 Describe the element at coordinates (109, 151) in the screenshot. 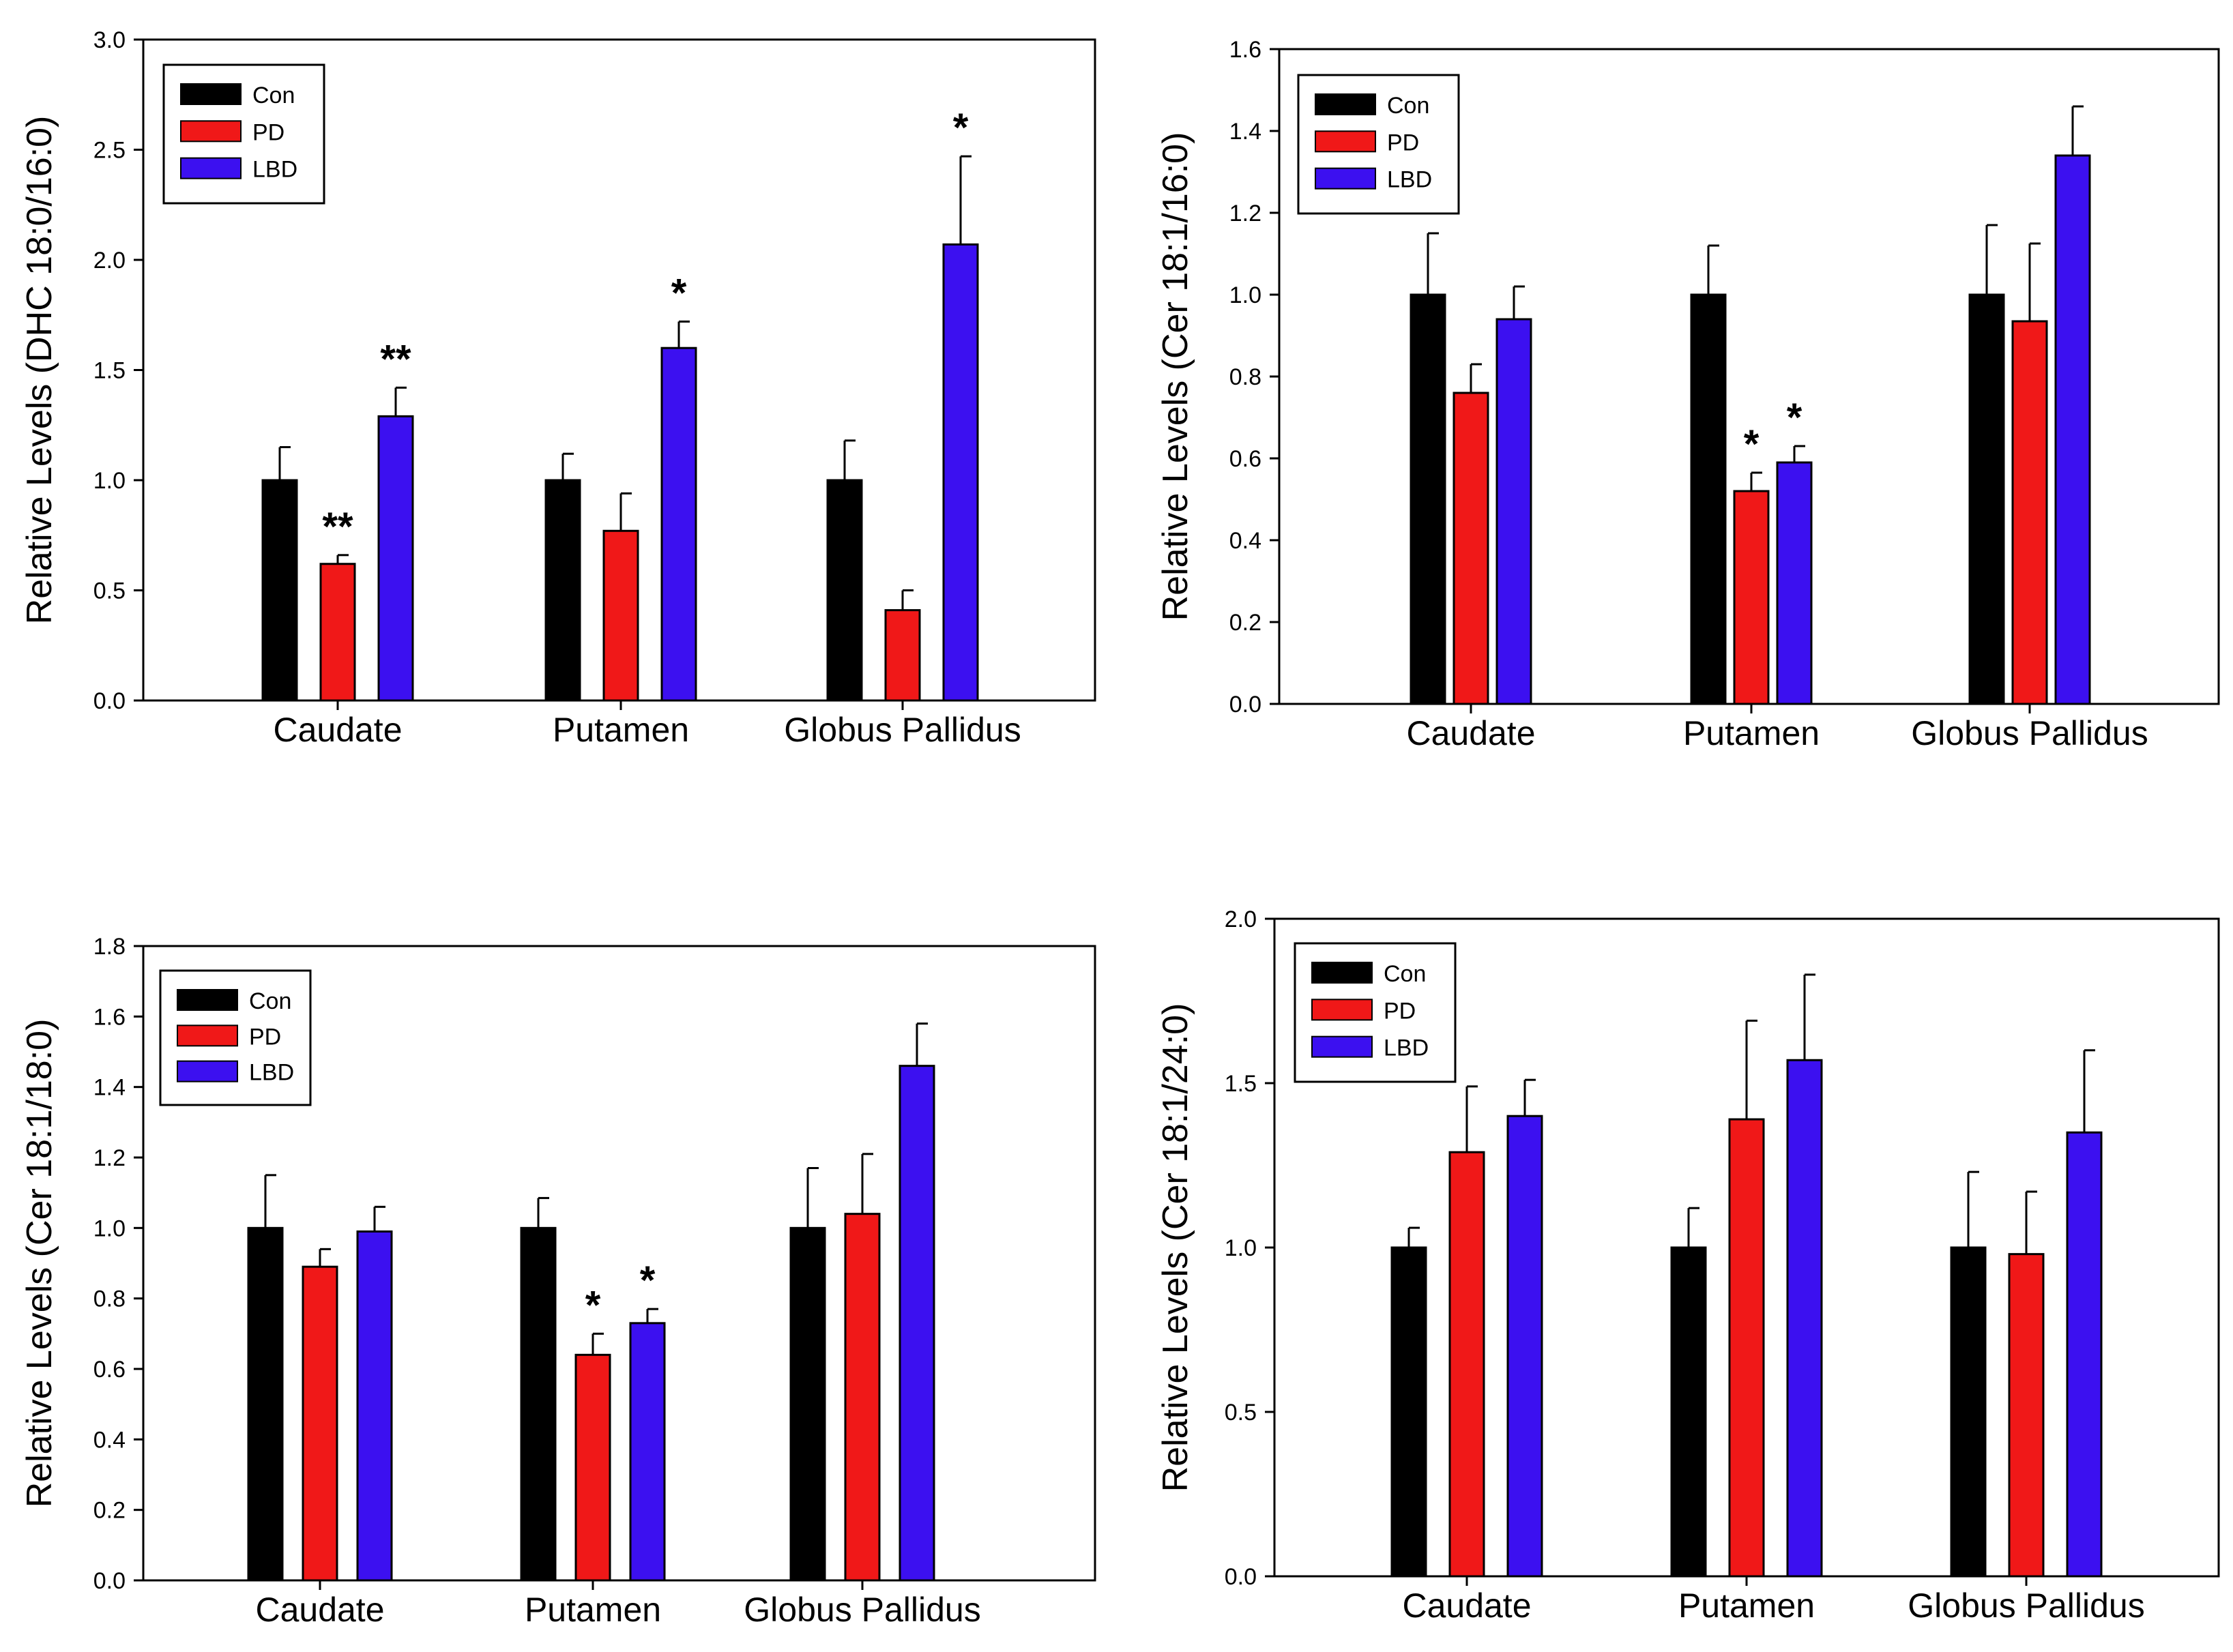

I see `y-tick-label: 2.5` at that location.